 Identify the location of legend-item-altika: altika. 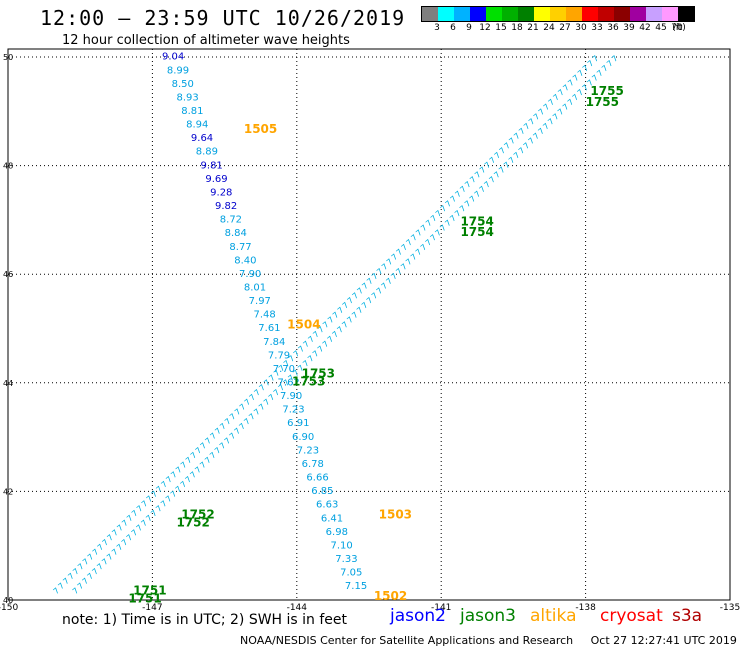
(553, 616).